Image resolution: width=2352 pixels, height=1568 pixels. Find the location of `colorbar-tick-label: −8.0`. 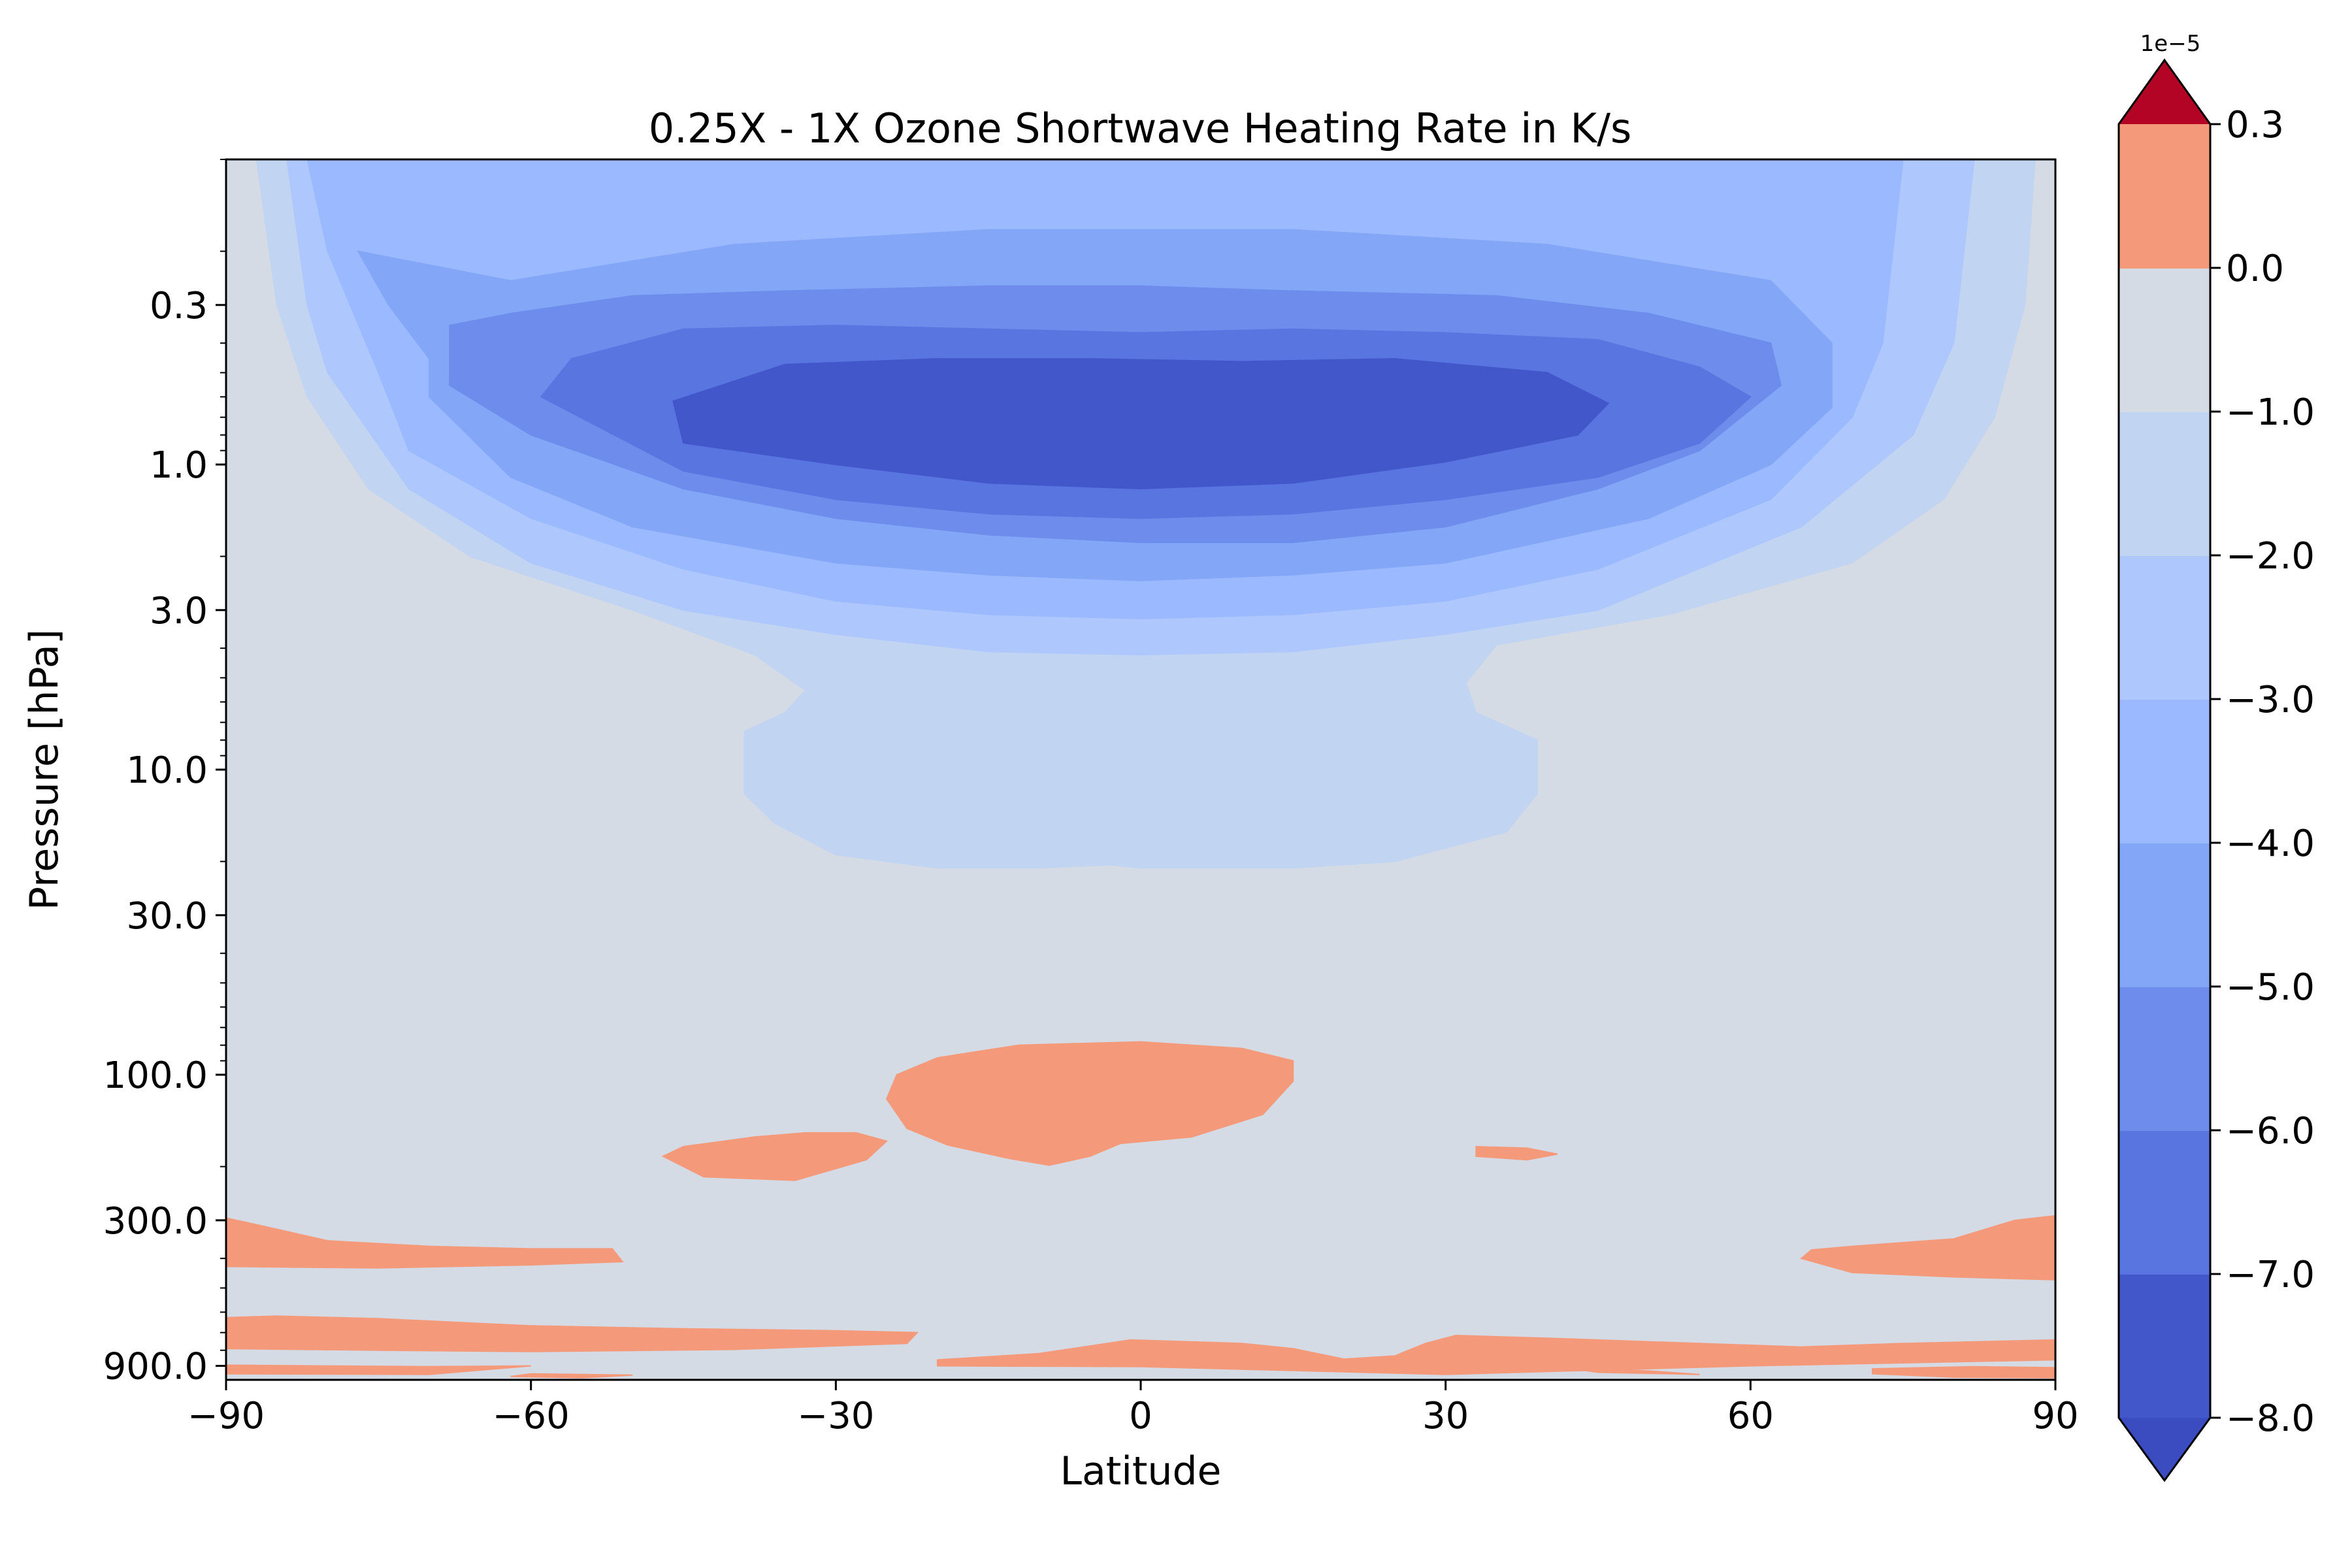

colorbar-tick-label: −8.0 is located at coordinates (2270, 1418).